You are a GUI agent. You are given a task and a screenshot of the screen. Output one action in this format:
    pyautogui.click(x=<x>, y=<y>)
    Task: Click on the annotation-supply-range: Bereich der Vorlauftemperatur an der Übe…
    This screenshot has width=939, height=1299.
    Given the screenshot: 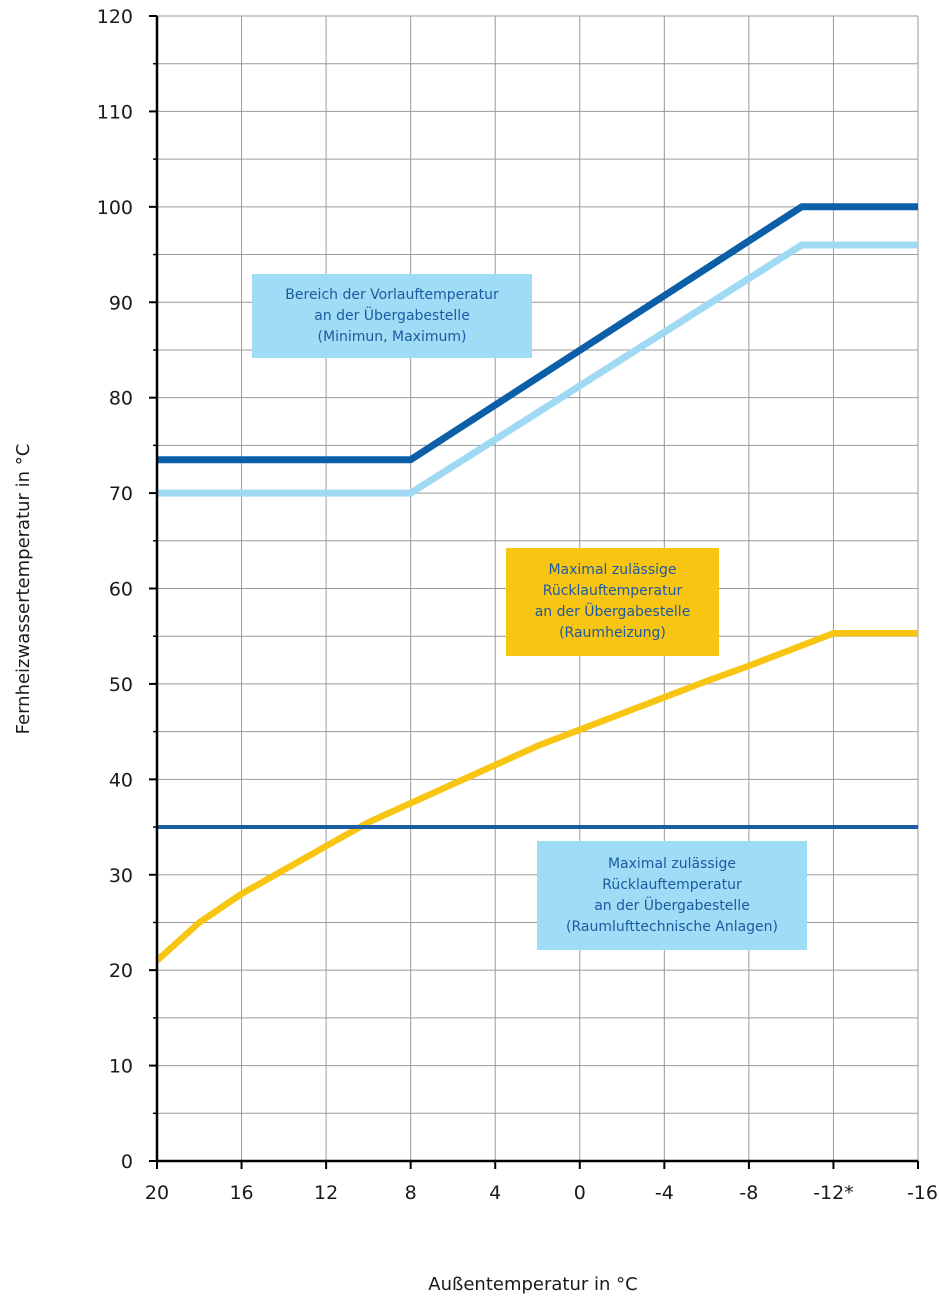 What is the action you would take?
    pyautogui.click(x=392, y=316)
    